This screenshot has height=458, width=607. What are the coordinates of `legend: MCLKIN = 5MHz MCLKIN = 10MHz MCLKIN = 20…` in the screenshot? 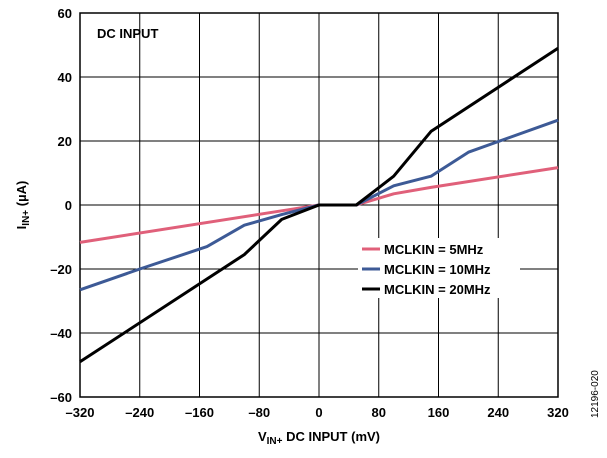 It's located at (439, 268).